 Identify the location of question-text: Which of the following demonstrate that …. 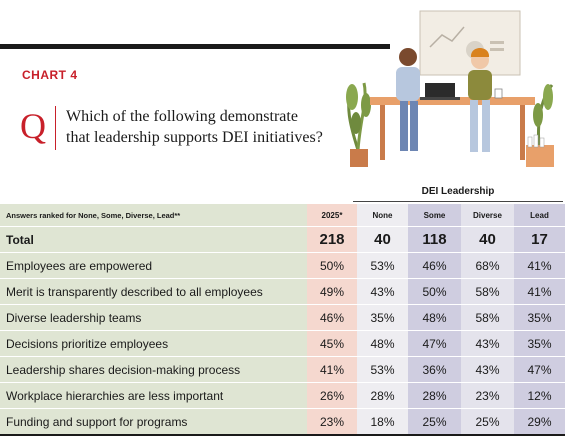
(216, 127).